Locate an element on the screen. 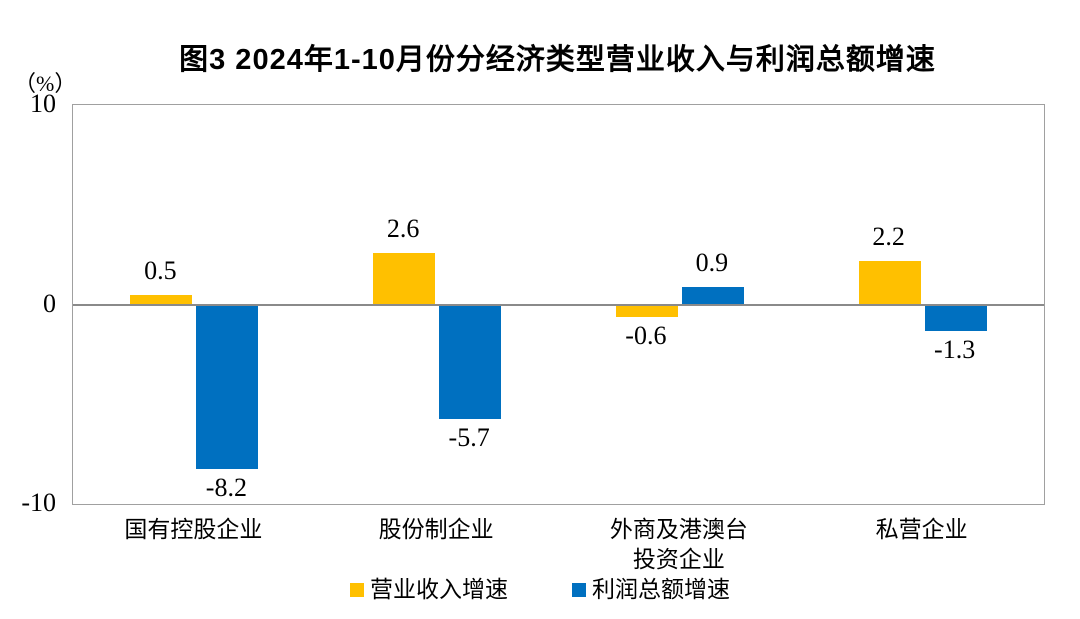  legend-color-swatch-revenue is located at coordinates (357, 590).